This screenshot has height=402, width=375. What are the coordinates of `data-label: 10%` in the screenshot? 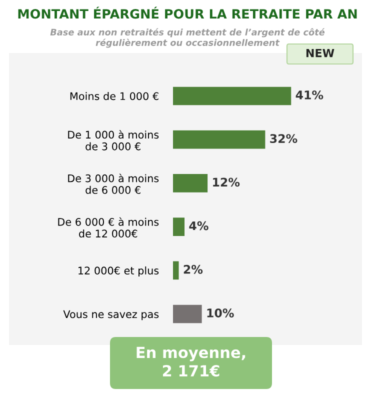 It's located at (220, 313).